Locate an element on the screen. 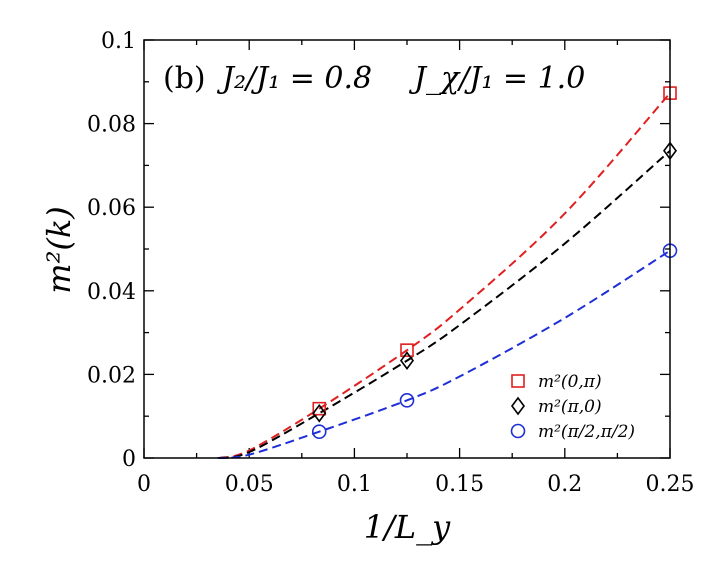  y-tick-label: 0.04 is located at coordinates (111, 292).